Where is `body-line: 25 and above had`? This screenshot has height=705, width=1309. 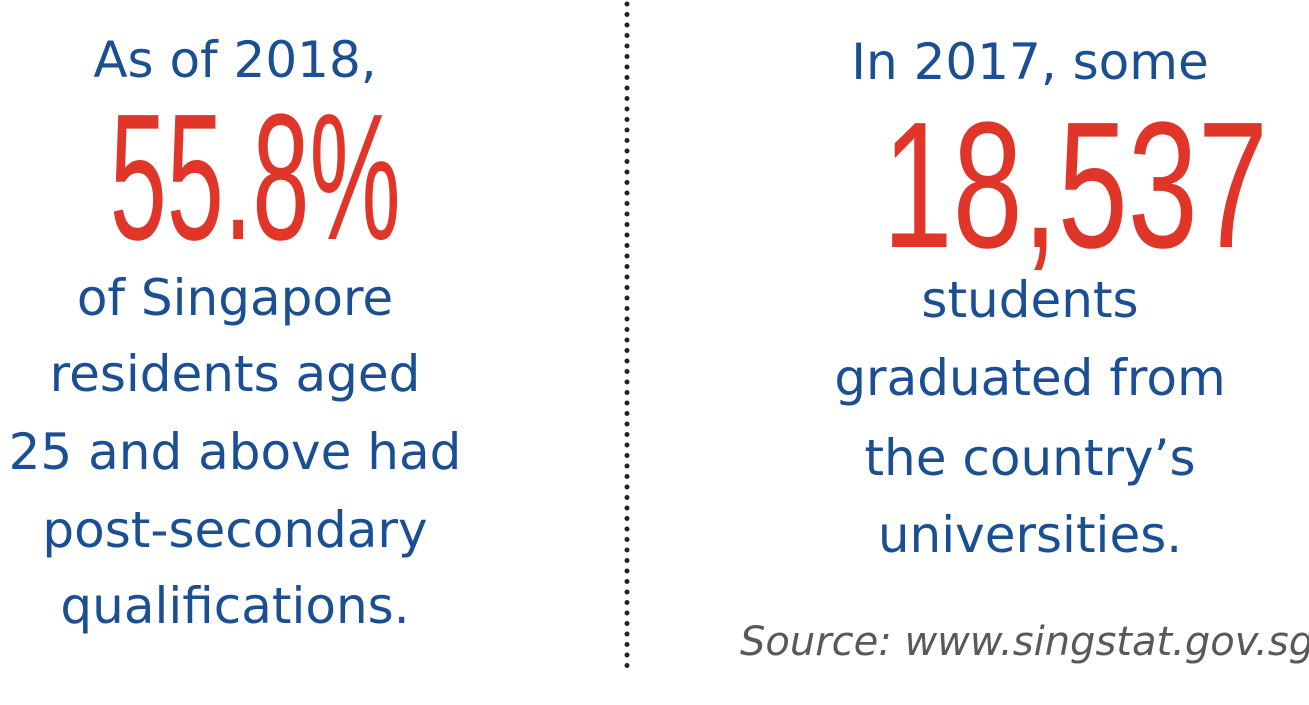 body-line: 25 and above had is located at coordinates (235, 452).